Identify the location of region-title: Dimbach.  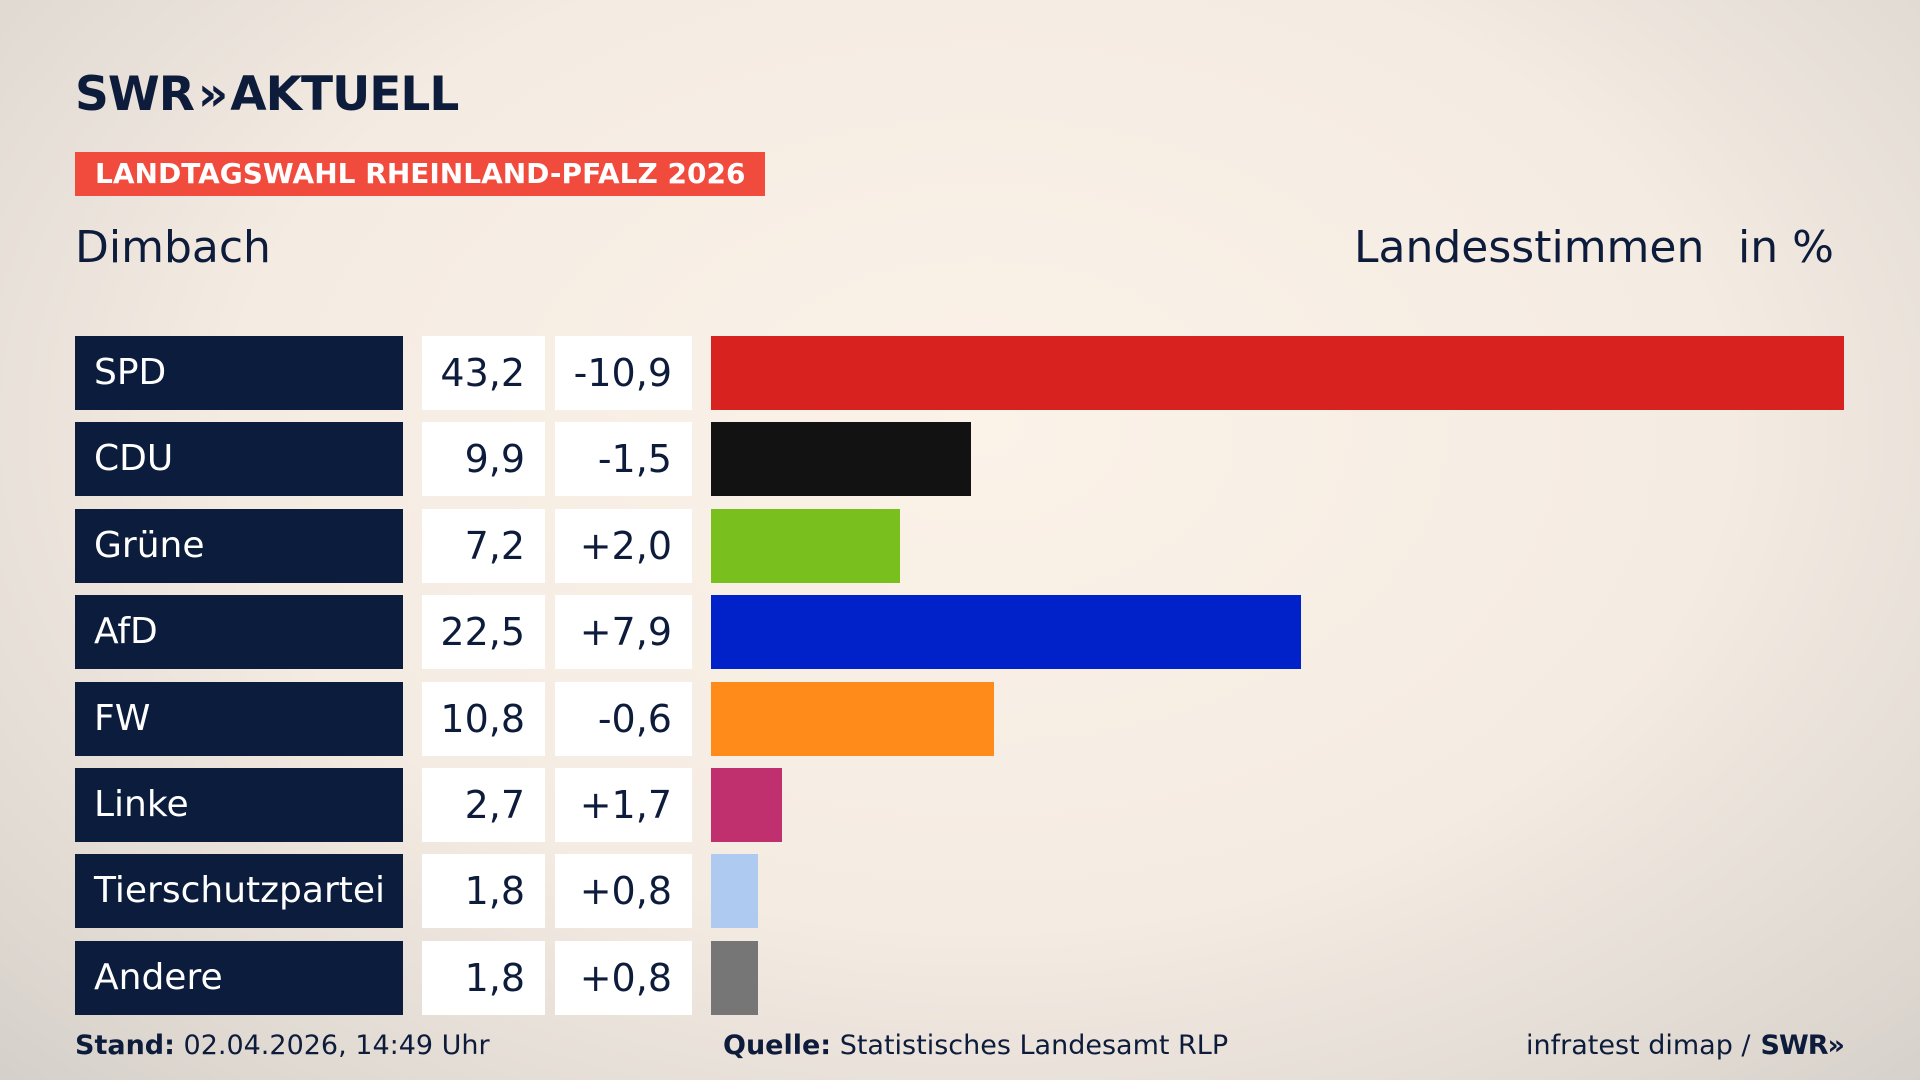
(173, 247).